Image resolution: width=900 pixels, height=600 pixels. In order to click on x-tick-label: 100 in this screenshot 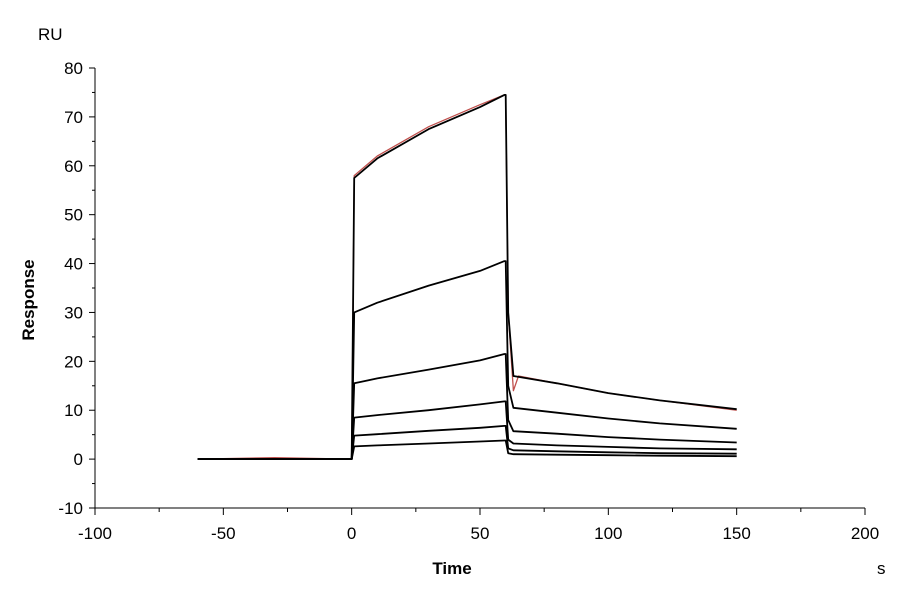, I will do `click(608, 533)`.